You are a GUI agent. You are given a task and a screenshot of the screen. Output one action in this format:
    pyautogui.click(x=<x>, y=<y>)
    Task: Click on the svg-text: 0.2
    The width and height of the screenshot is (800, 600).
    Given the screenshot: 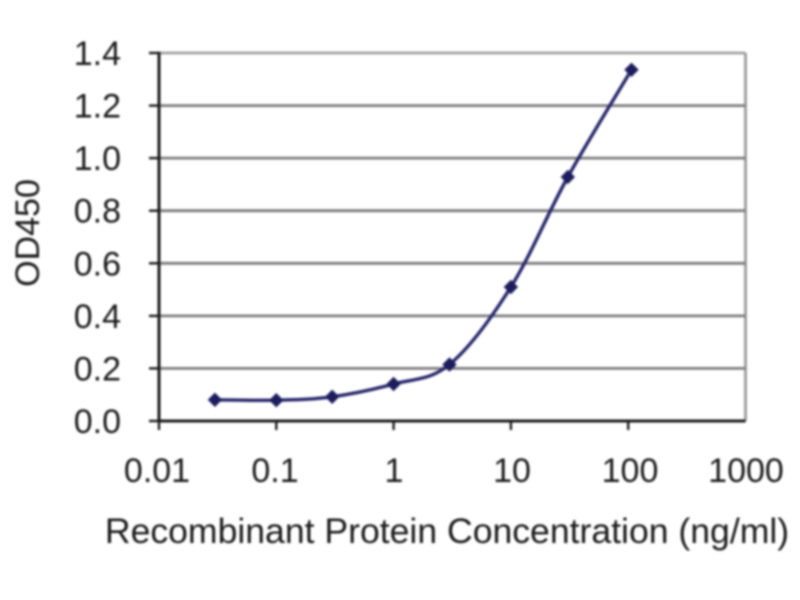 What is the action you would take?
    pyautogui.click(x=97, y=369)
    